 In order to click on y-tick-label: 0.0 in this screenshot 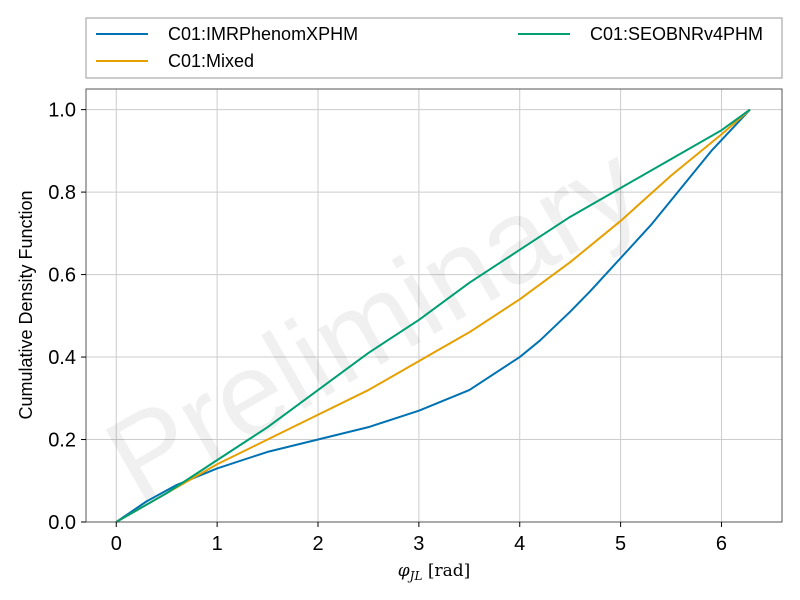, I will do `click(62, 523)`.